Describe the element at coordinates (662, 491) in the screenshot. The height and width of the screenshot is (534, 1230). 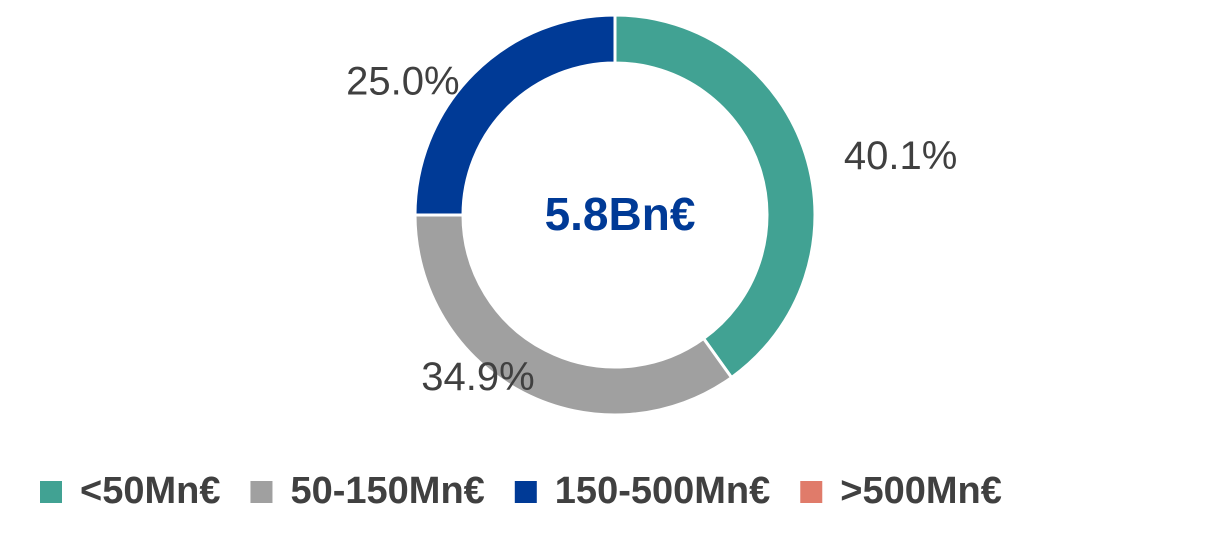
I see `legend-label: 150-500Mn€` at that location.